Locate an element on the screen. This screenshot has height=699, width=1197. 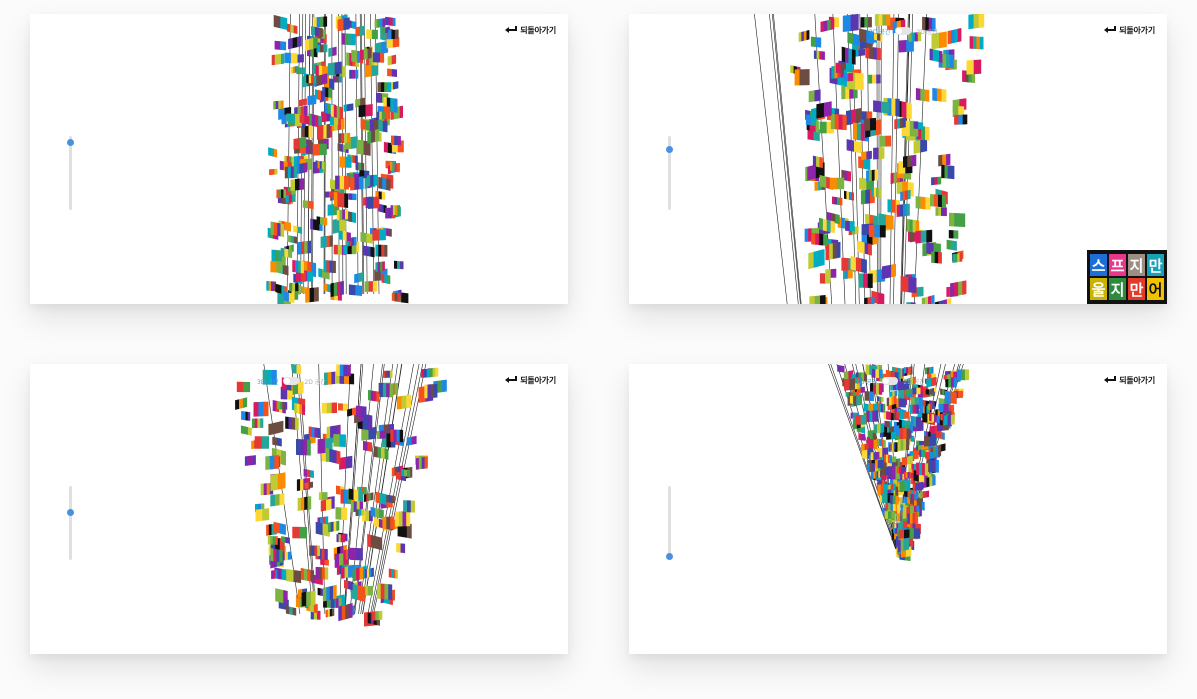
phrase-char: 어 is located at coordinates (1155, 289).